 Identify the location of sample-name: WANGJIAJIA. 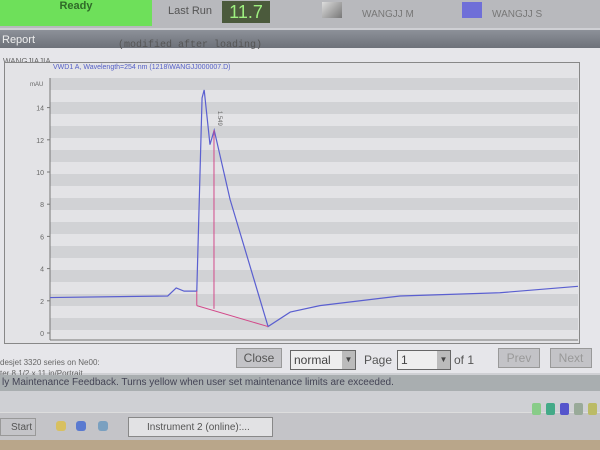
(27, 61).